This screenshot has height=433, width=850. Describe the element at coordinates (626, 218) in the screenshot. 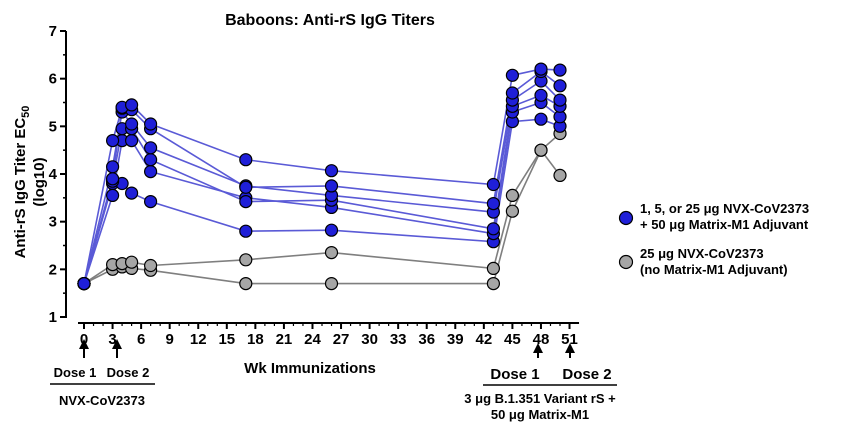

I see `legend-marker-adjuvant` at that location.